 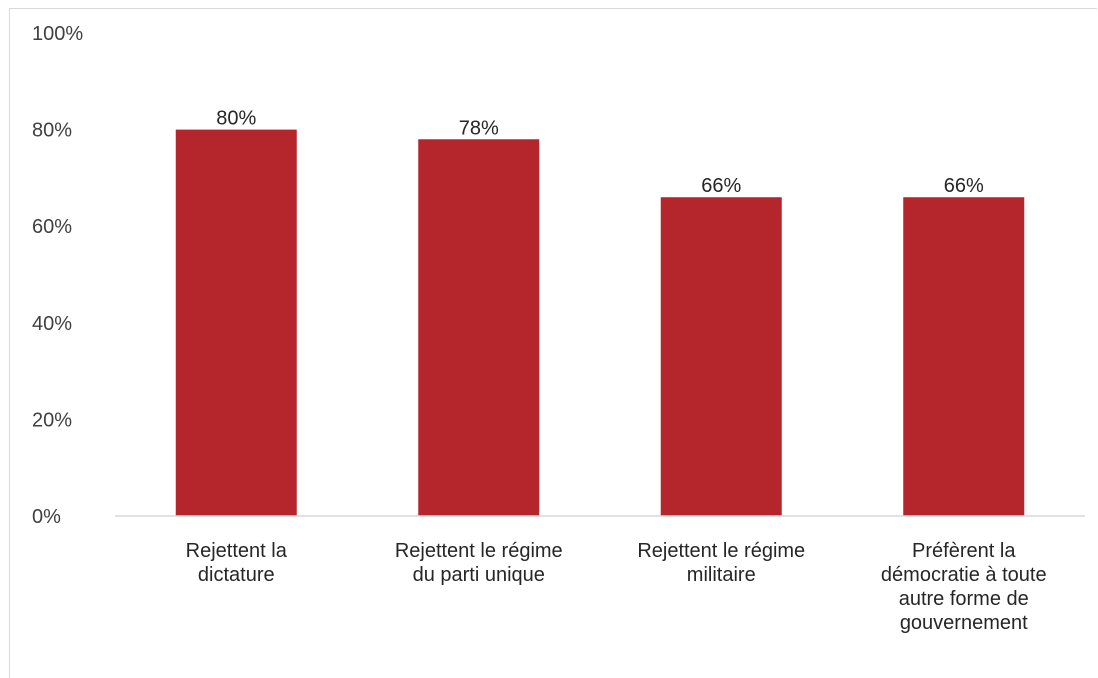 I want to click on y-tick-label: 80%, so click(x=52, y=131).